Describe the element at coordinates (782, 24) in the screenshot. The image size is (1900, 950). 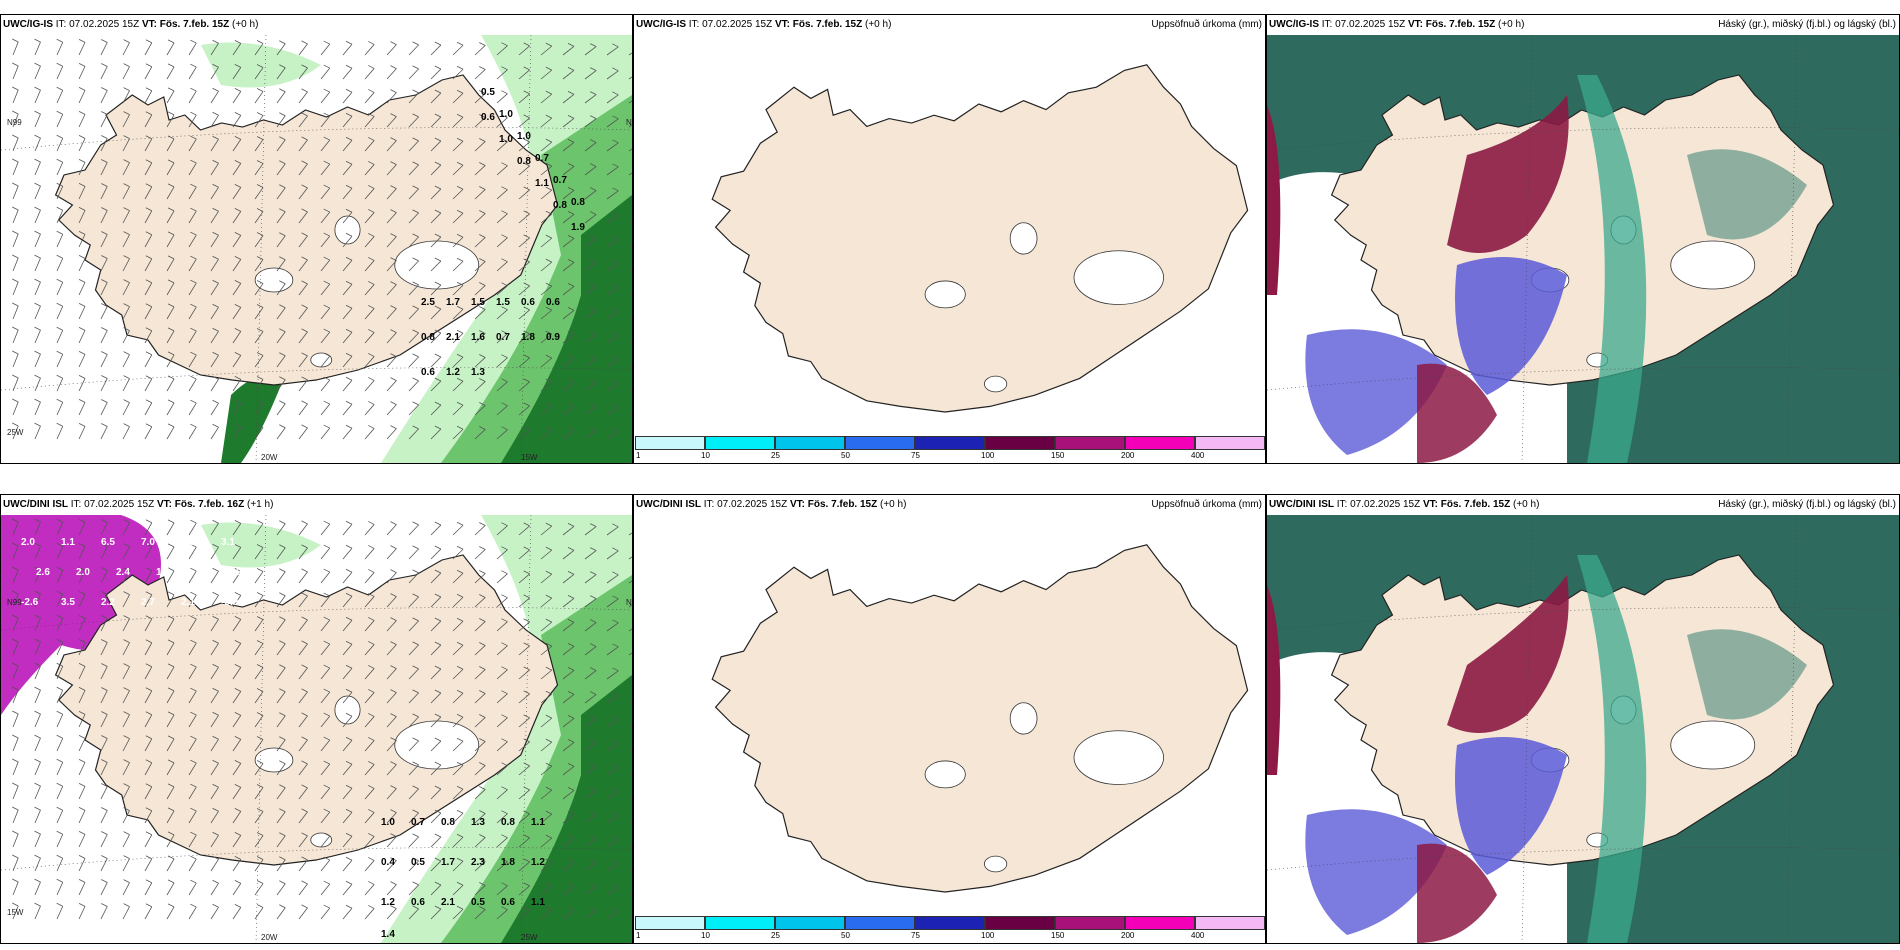
I see `valid-time-label: VT:` at that location.